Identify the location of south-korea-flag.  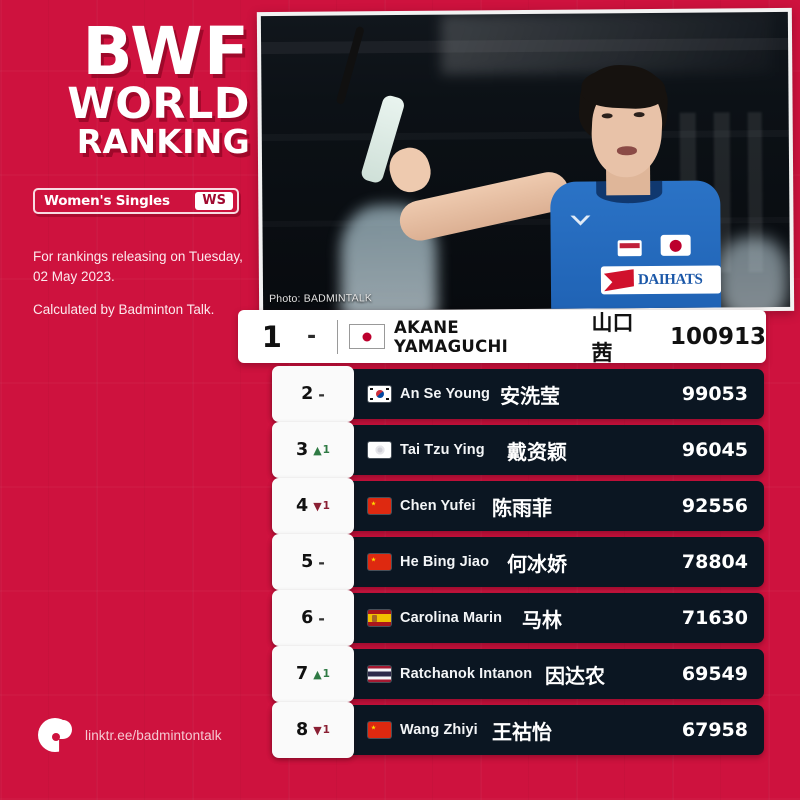
(379, 394).